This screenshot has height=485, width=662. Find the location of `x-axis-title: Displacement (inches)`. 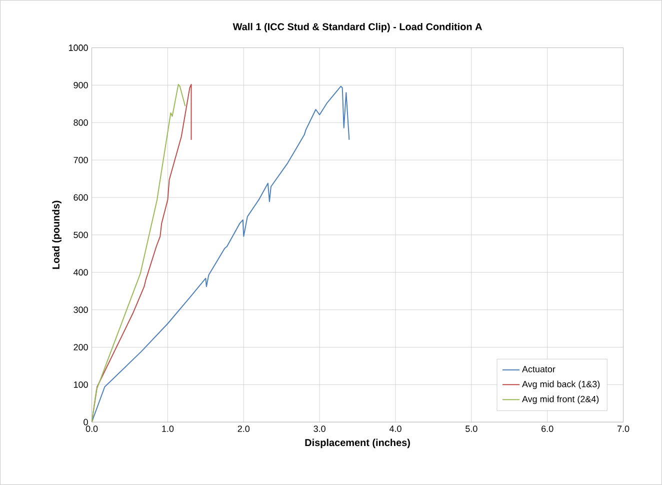

x-axis-title: Displacement (inches) is located at coordinates (357, 443).